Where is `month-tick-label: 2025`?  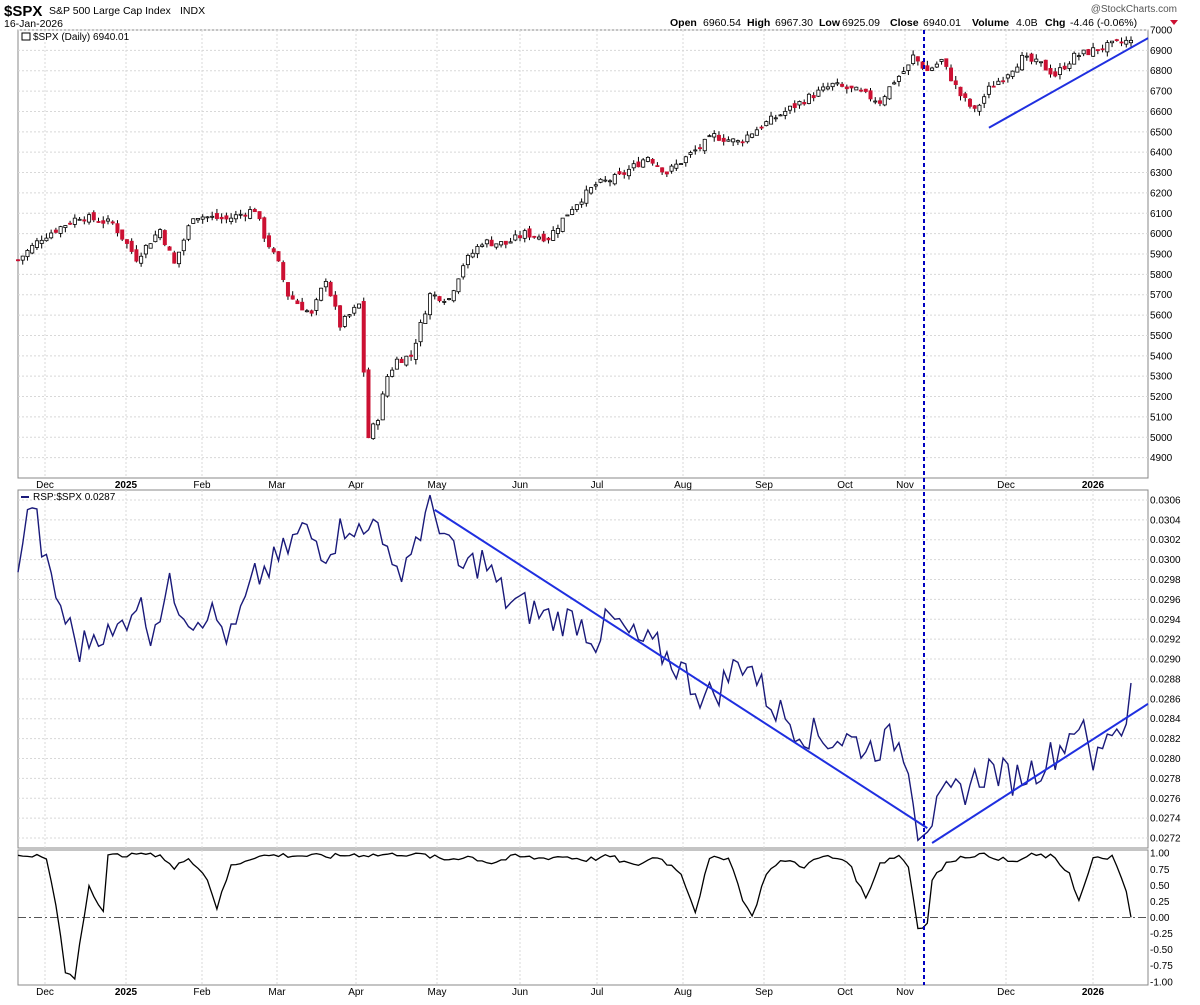 month-tick-label: 2025 is located at coordinates (126, 485).